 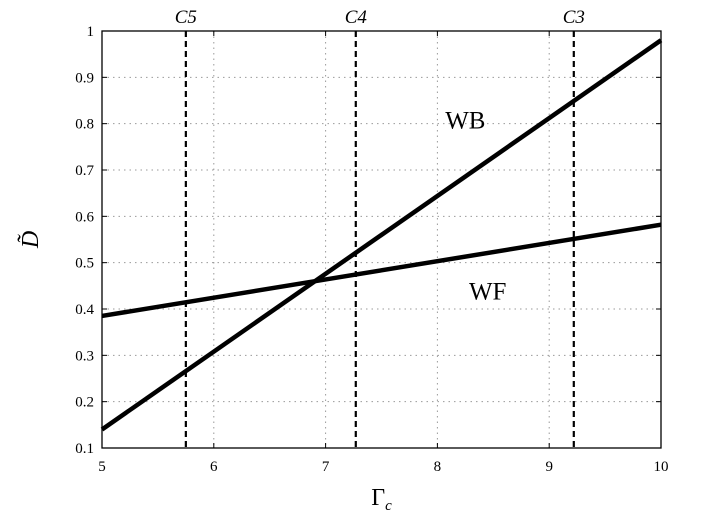 What do you see at coordinates (84, 78) in the screenshot?
I see `y-tick-label: 0.9` at bounding box center [84, 78].